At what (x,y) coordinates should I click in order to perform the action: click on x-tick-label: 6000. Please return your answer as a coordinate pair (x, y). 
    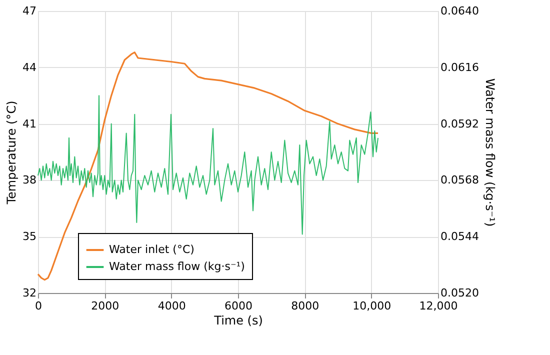
    Looking at the image, I should click on (238, 306).